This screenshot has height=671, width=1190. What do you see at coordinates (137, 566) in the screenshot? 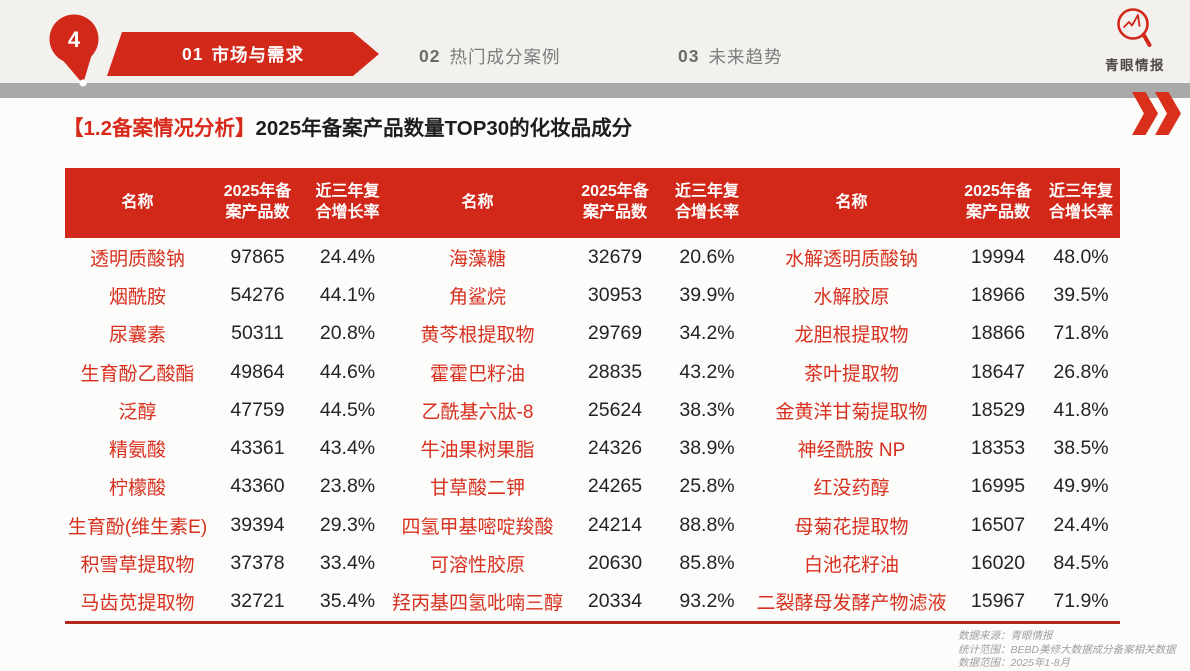
I see `ingredient-name-cell: 积雪草提取物` at bounding box center [137, 566].